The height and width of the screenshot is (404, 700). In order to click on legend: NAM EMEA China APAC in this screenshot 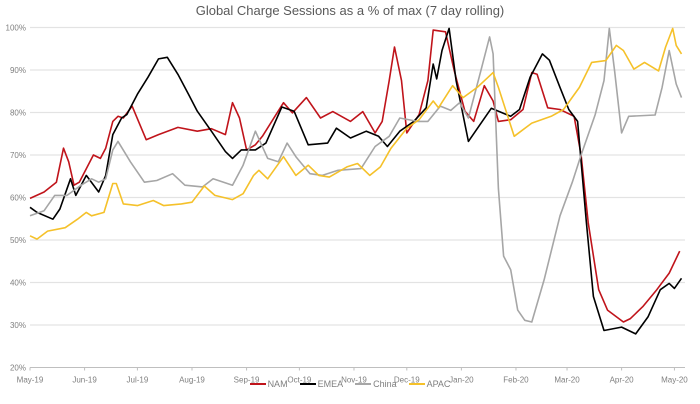, I will do `click(350, 384)`.